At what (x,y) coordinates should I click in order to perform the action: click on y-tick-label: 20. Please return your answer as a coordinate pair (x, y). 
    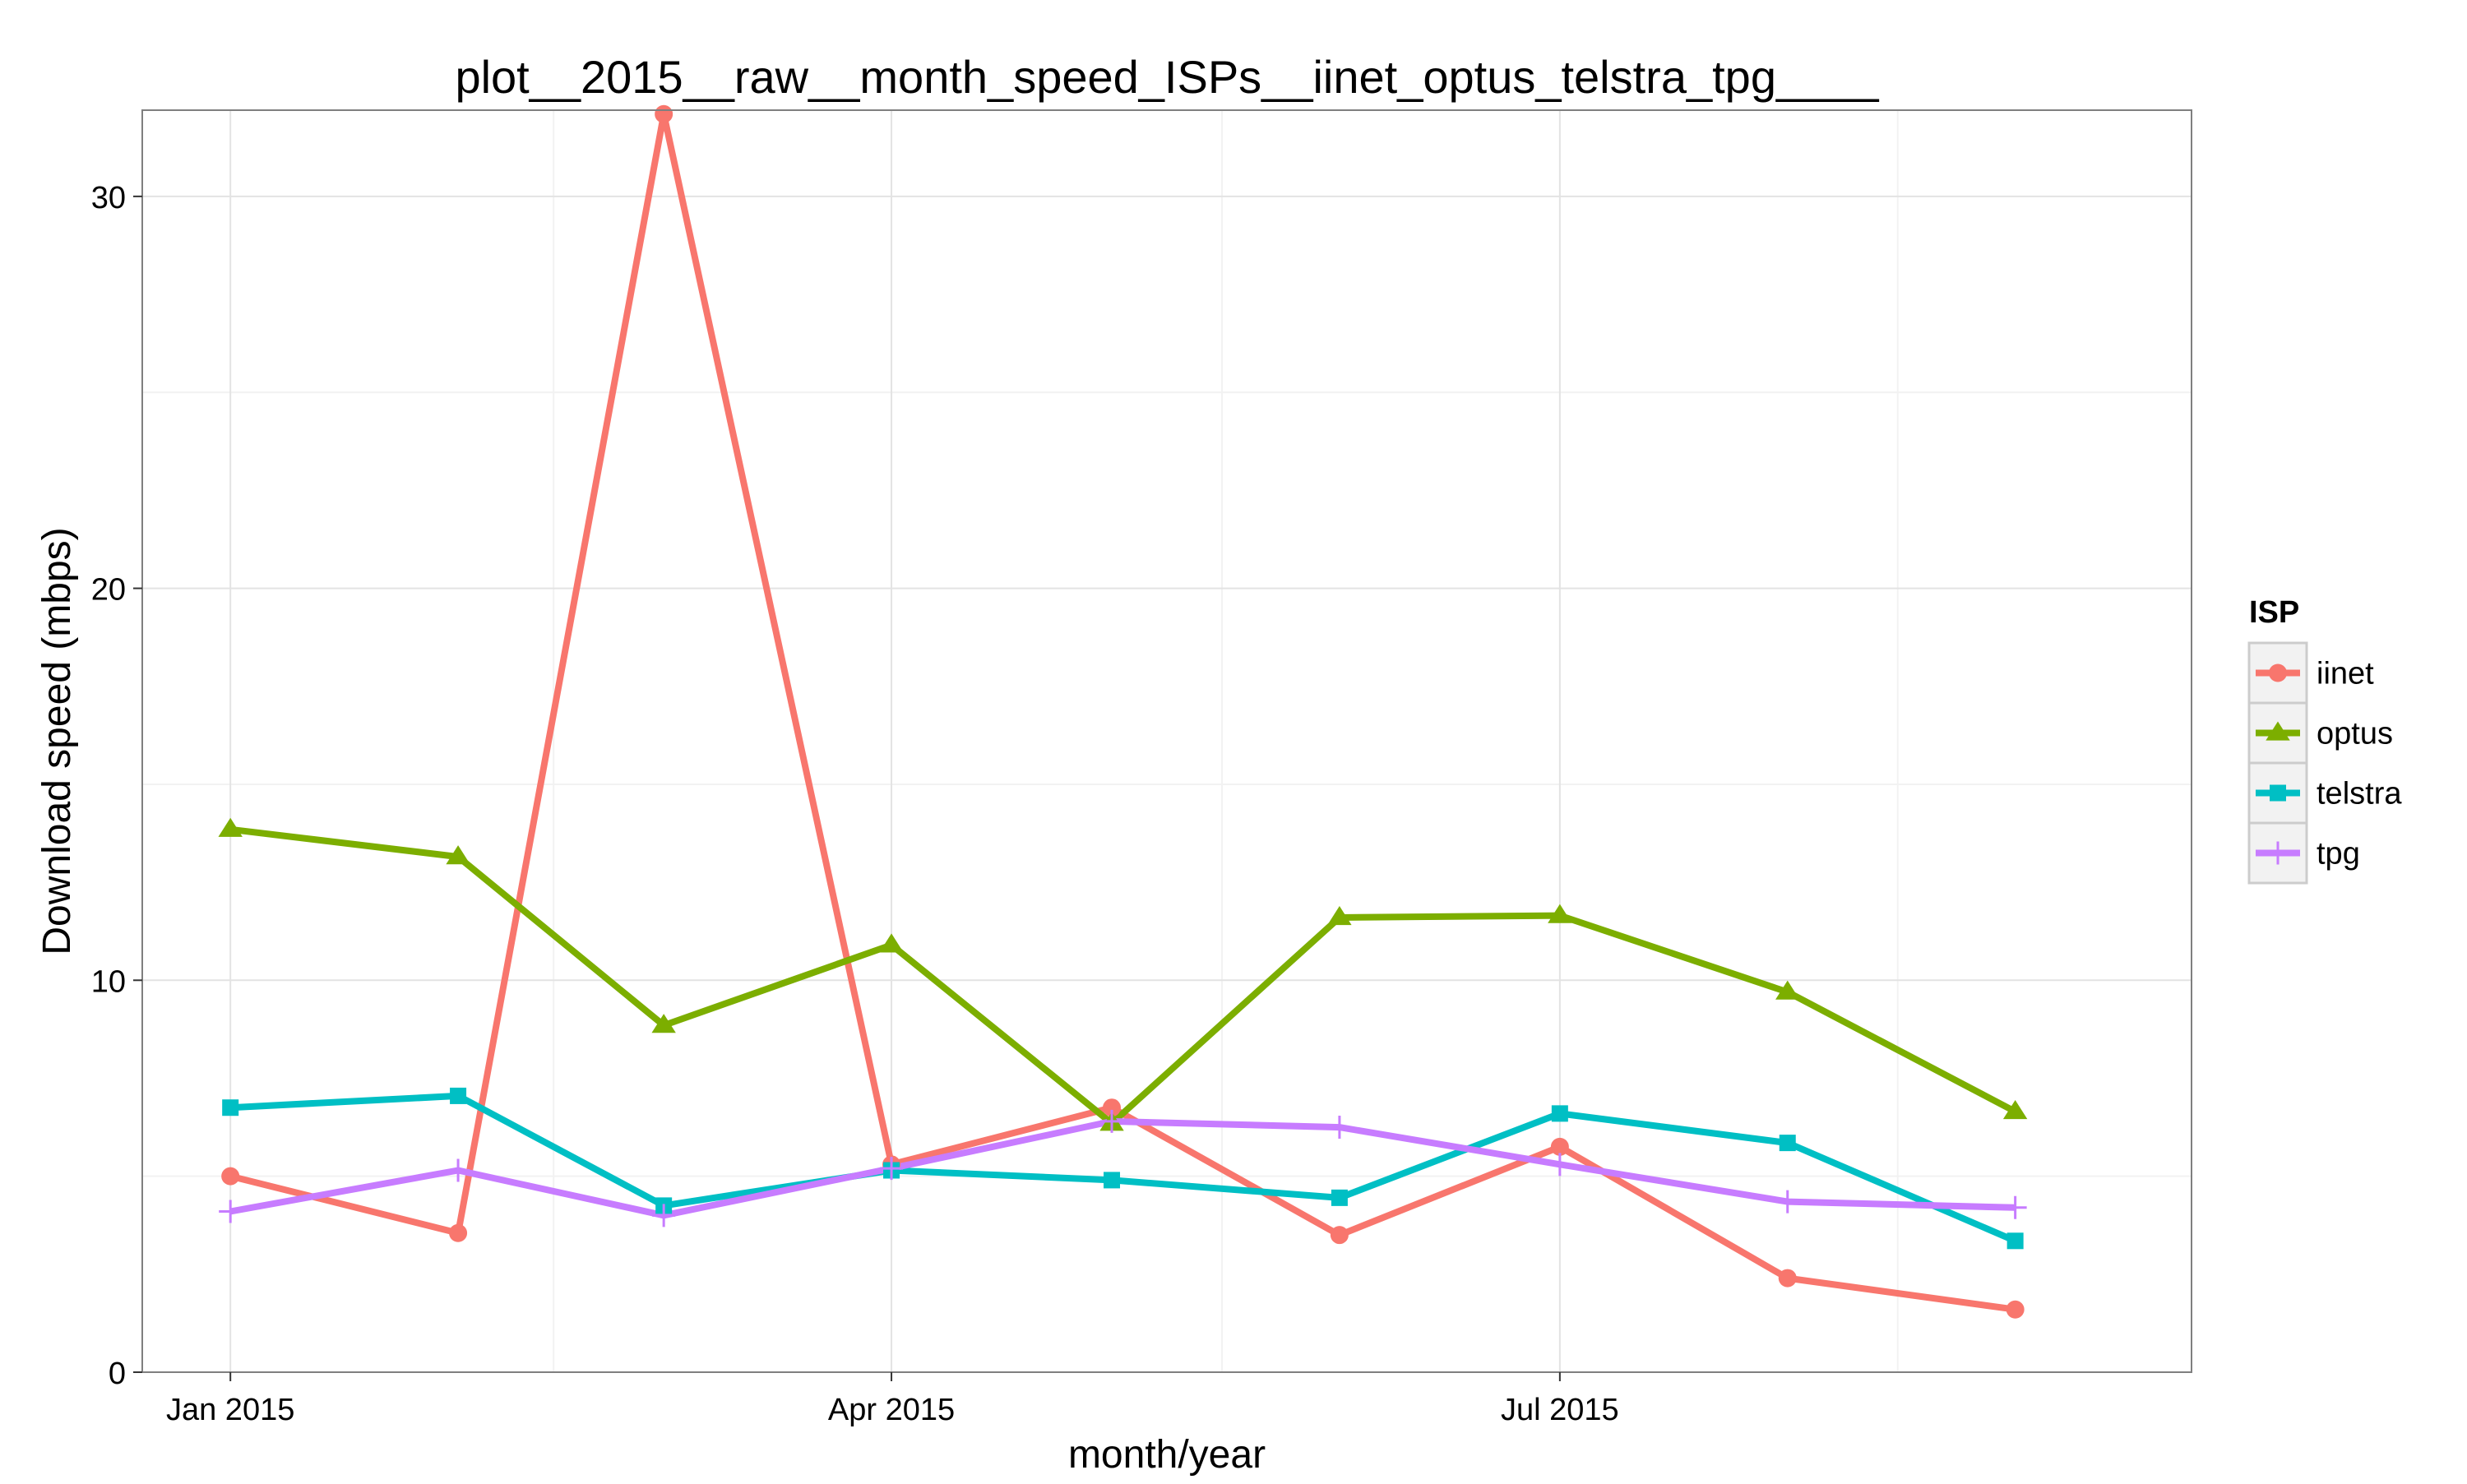
    Looking at the image, I should click on (108, 590).